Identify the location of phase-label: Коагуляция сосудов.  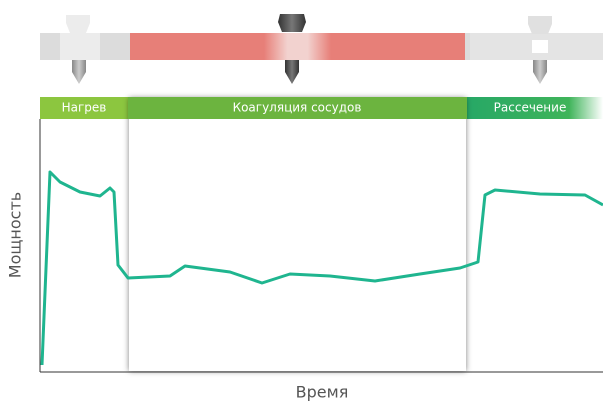
(297, 108).